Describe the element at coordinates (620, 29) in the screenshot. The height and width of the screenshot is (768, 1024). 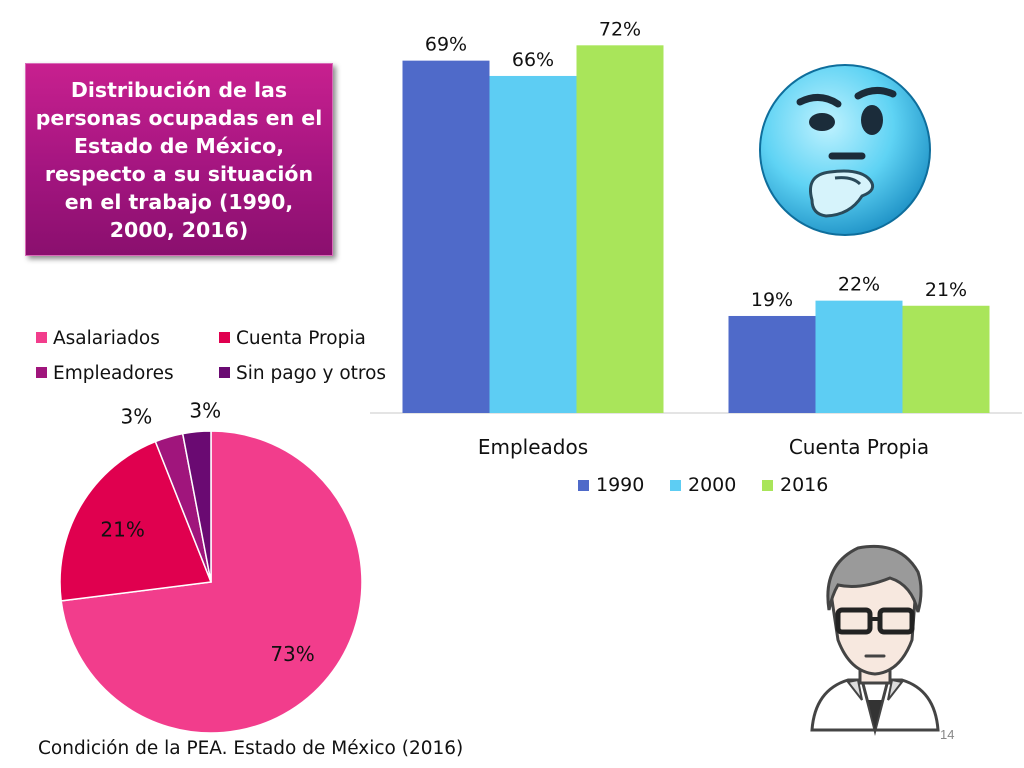
I see `data-label-2016-0: 72%` at that location.